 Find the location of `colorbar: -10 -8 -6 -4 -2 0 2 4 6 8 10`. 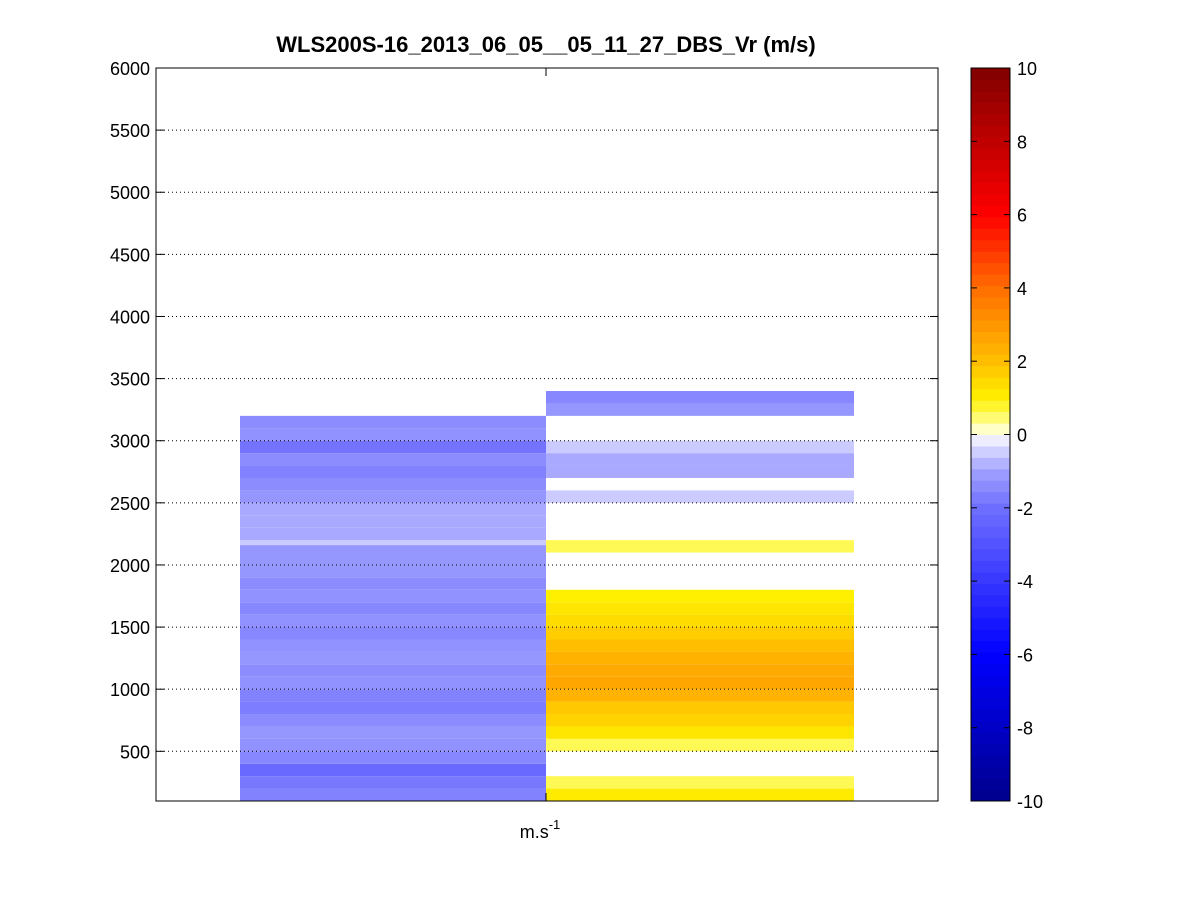

colorbar: -10 -8 -6 -4 -2 0 2 4 6 8 10 is located at coordinates (1006, 435).